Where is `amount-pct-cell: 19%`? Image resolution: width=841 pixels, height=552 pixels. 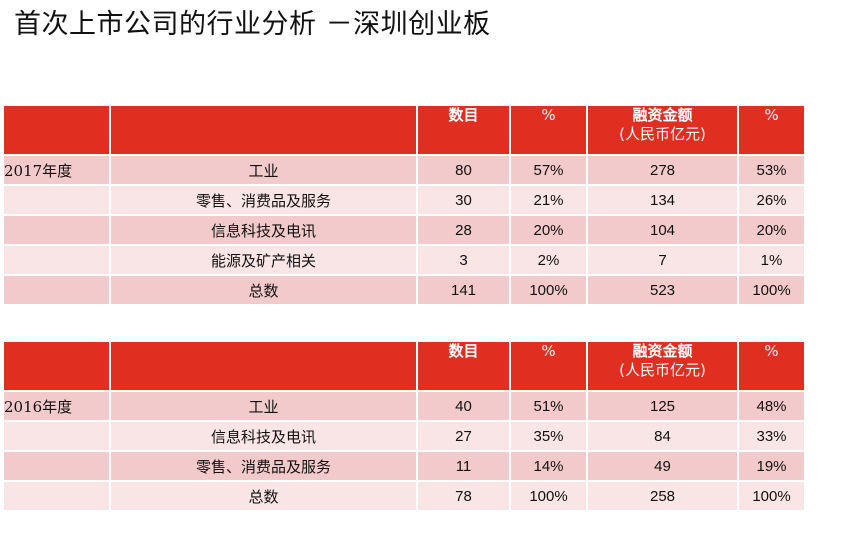 amount-pct-cell: 19% is located at coordinates (771, 467).